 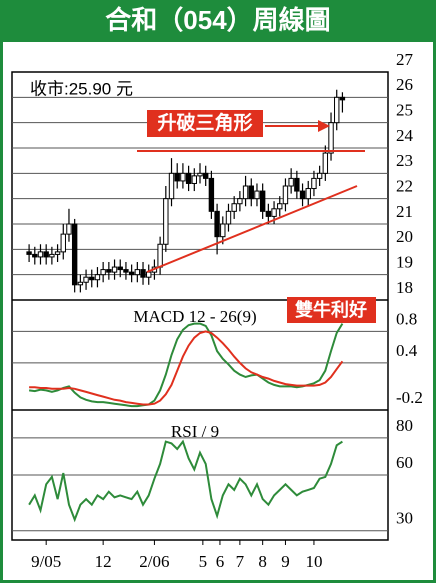 I want to click on breakout-annotation: 升破三角形, so click(x=204, y=122).